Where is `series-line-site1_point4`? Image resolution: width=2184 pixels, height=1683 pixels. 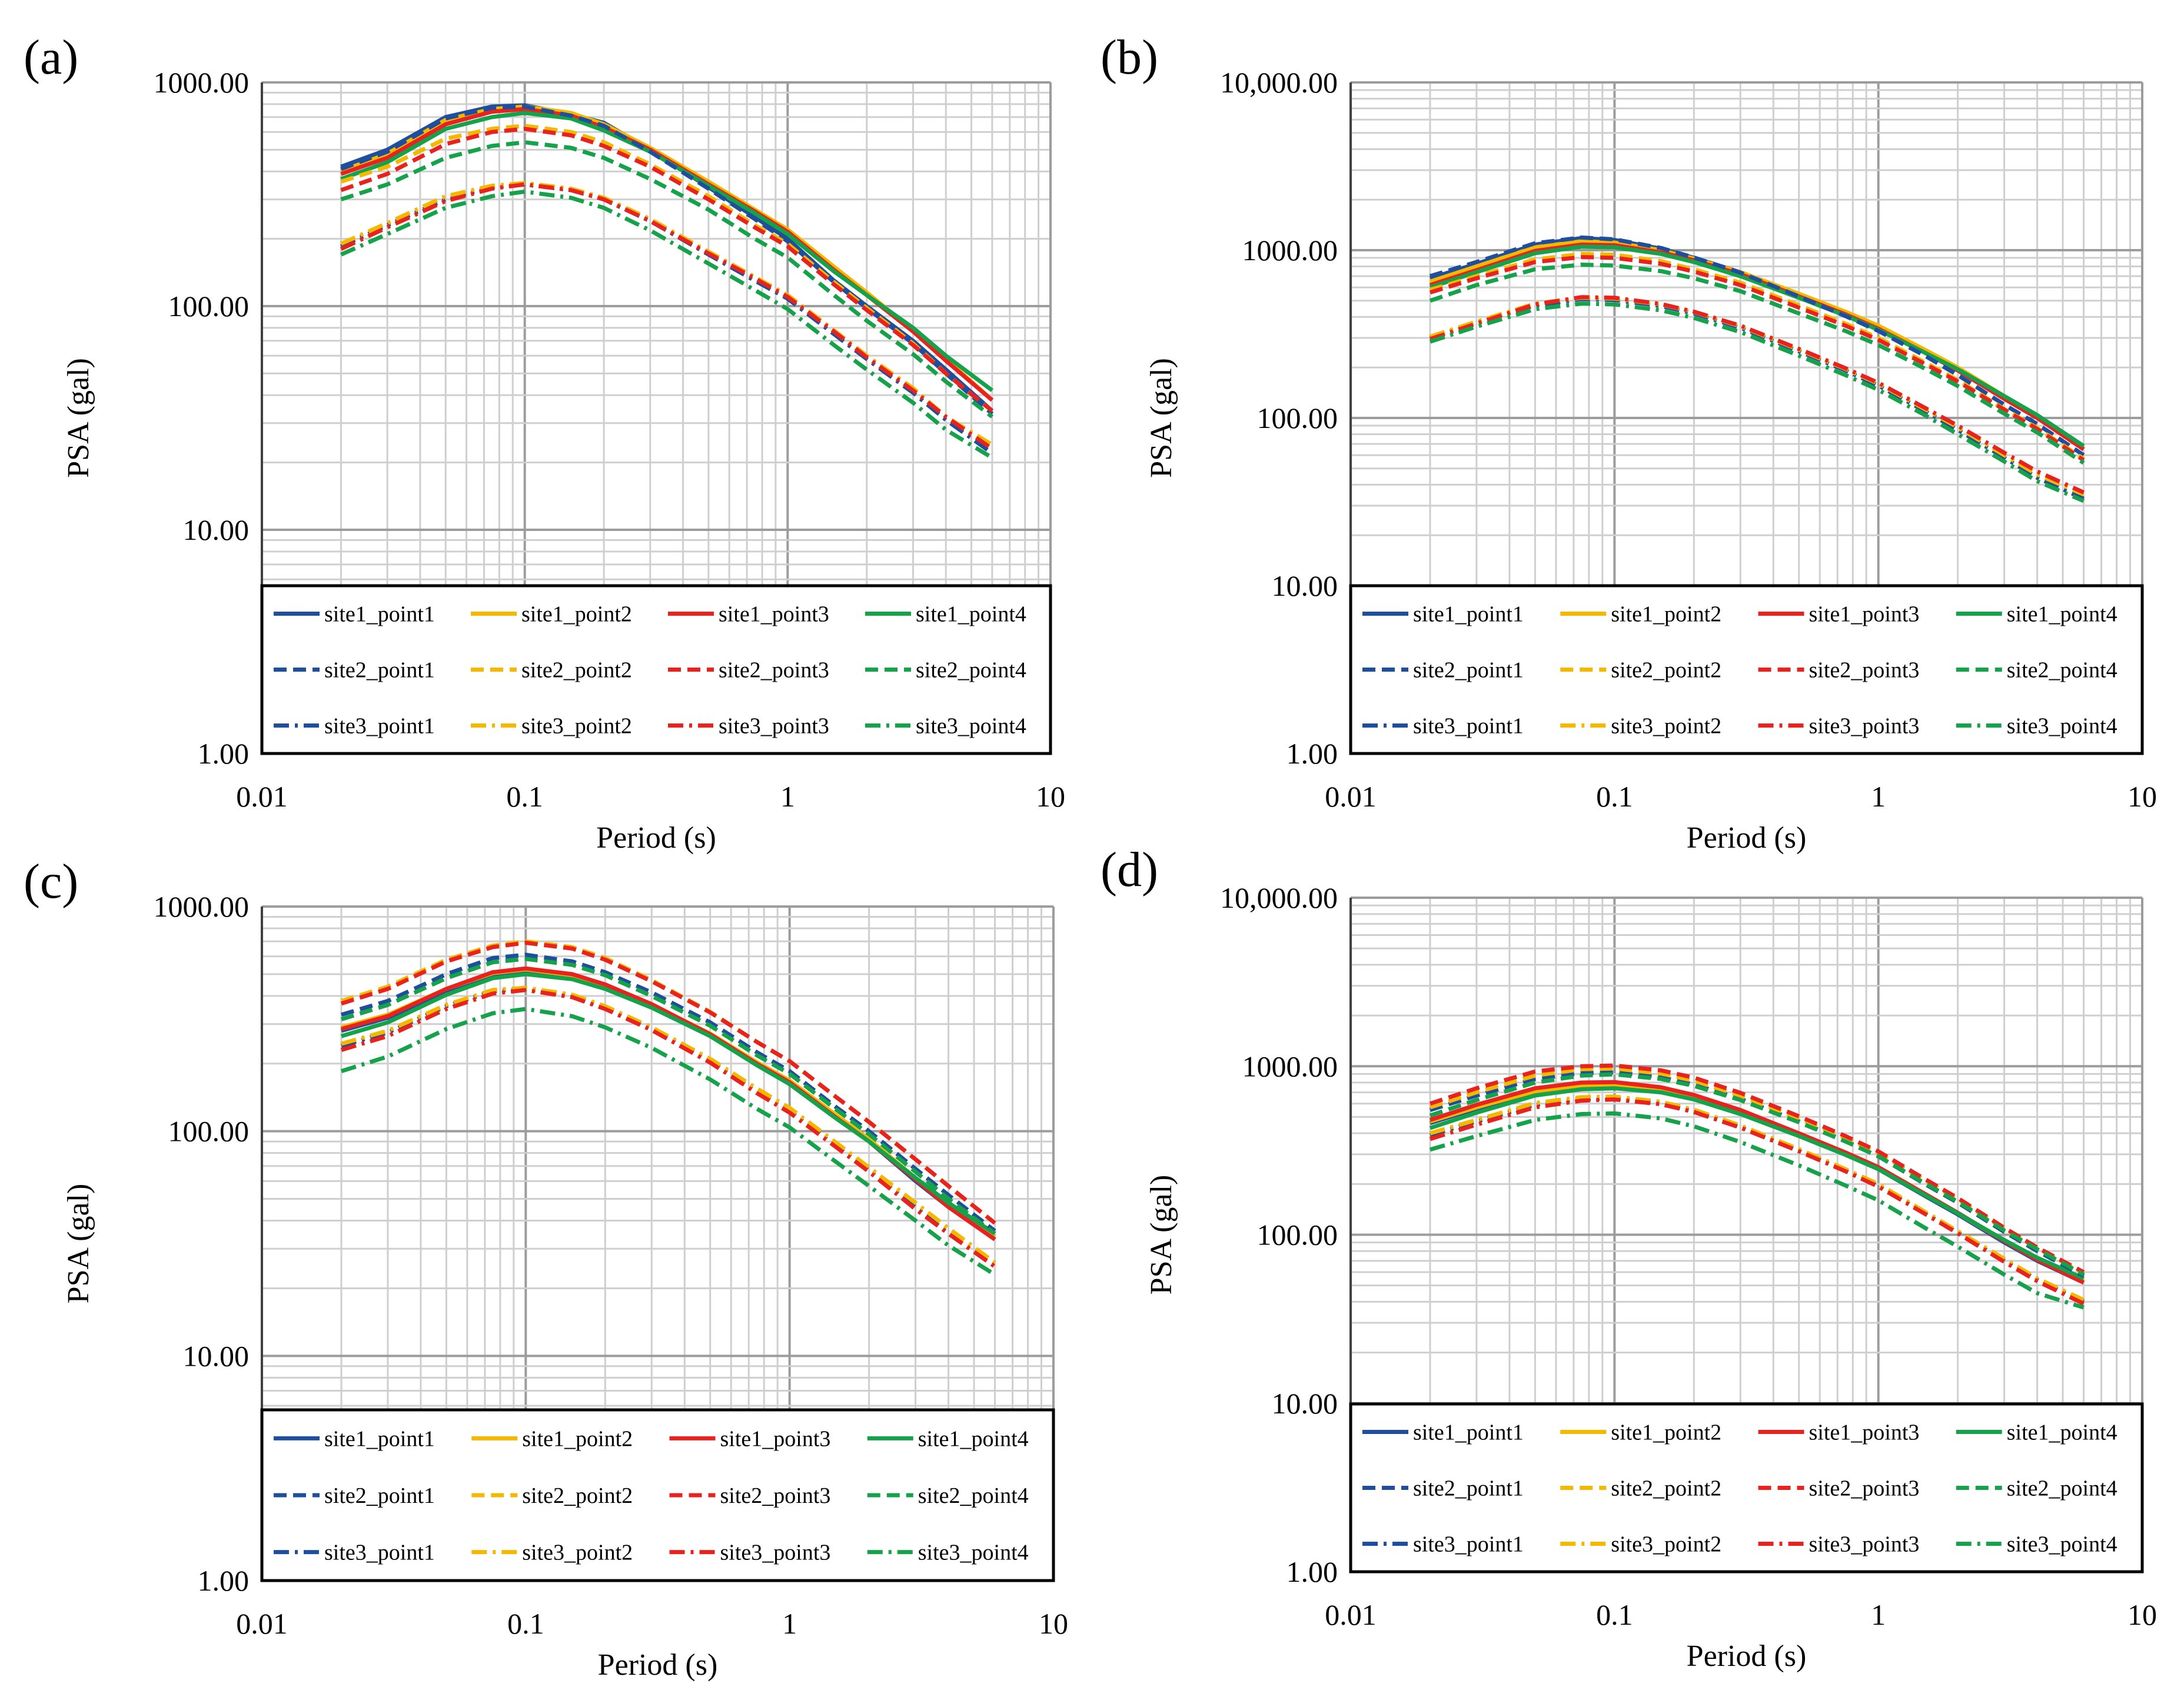
series-line-site1_point4 is located at coordinates (666, 252).